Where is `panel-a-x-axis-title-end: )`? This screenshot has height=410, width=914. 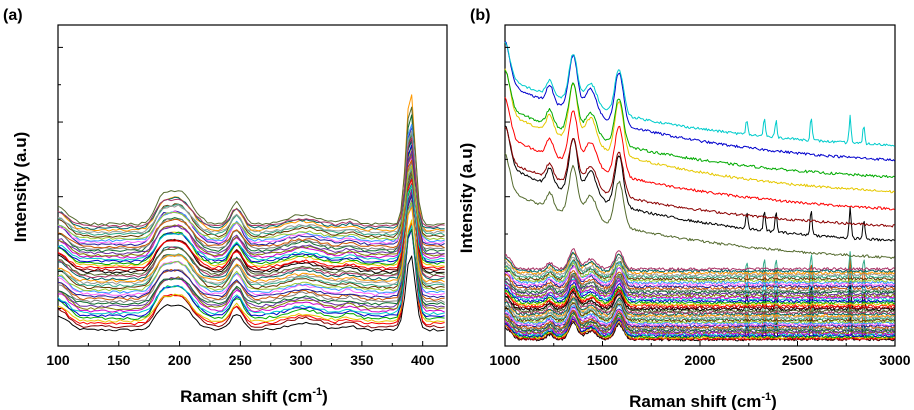
panel-a-x-axis-title-end: ) is located at coordinates (325, 396).